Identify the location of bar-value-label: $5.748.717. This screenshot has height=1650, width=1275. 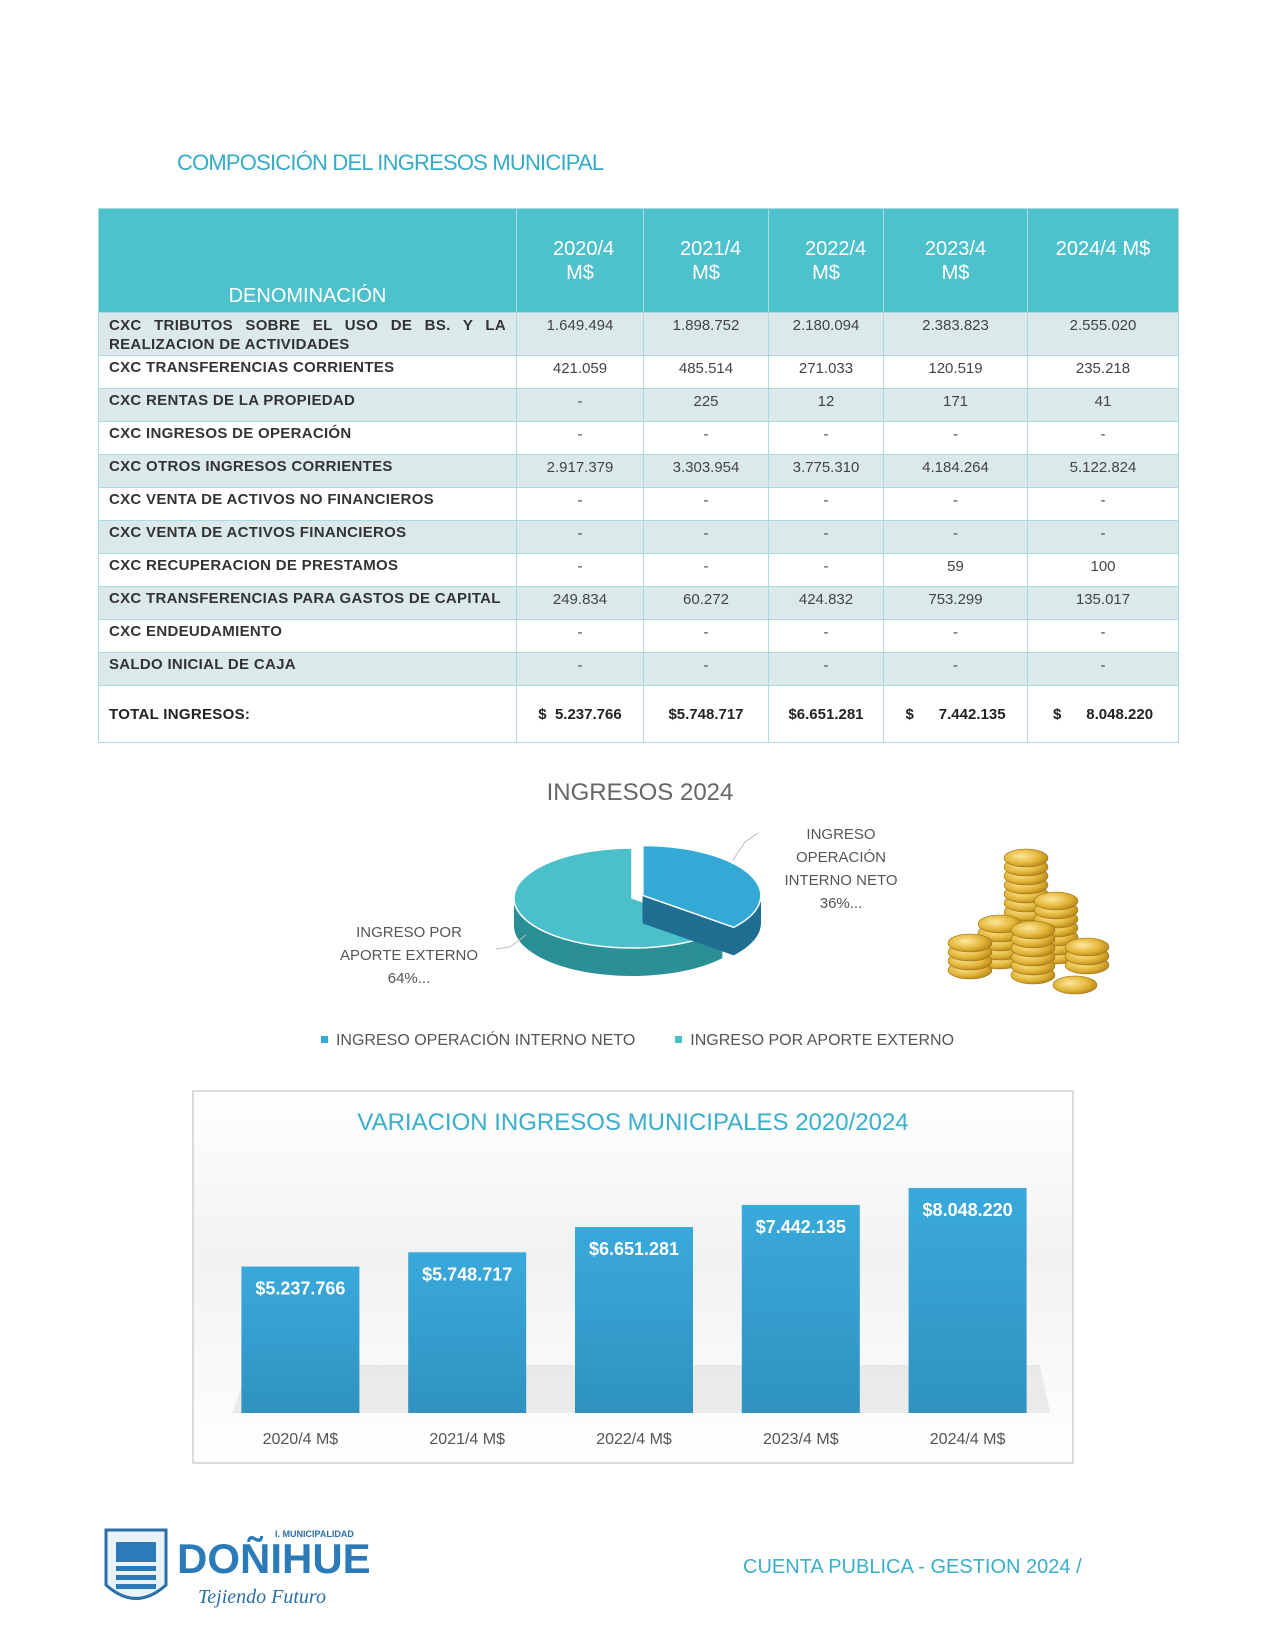
(467, 1274).